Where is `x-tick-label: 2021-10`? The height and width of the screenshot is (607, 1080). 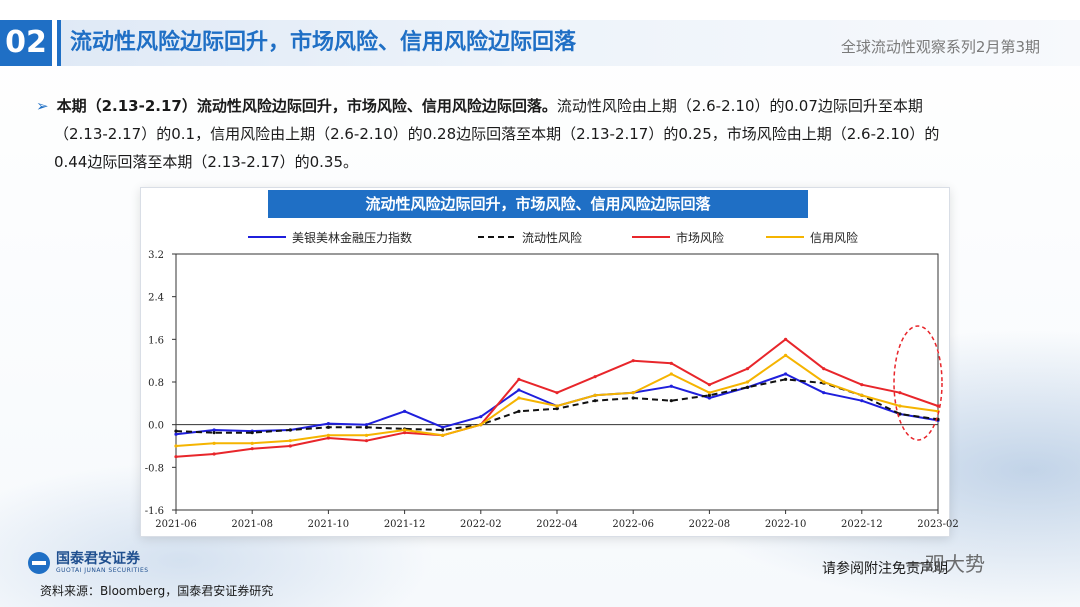 x-tick-label: 2021-10 is located at coordinates (329, 524).